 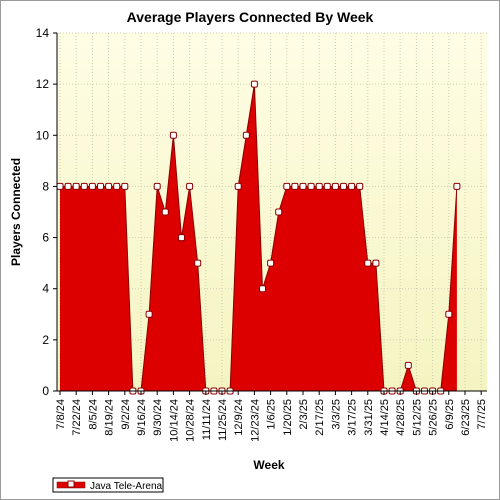 What do you see at coordinates (385, 417) in the screenshot?
I see `x-tick-label: 4/14/25` at bounding box center [385, 417].